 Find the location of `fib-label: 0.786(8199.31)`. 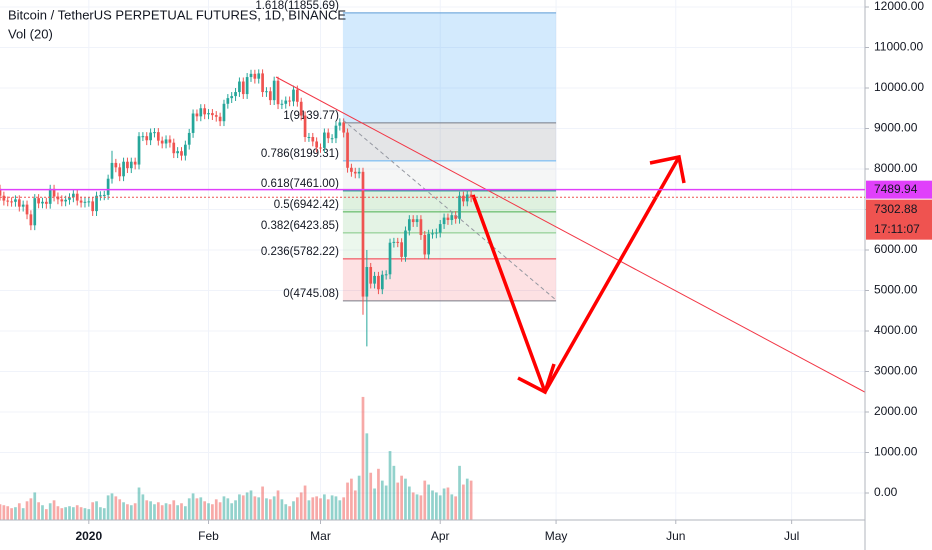

fib-label: 0.786(8199.31) is located at coordinates (300, 154).